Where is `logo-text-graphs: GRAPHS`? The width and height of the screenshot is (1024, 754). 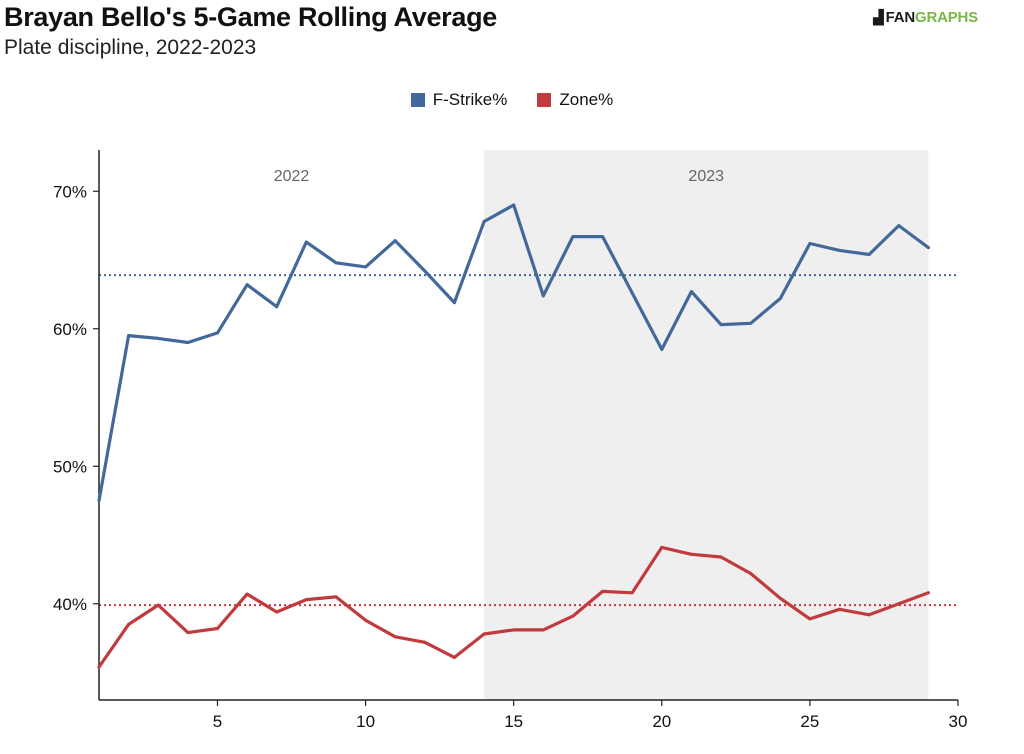 logo-text-graphs: GRAPHS is located at coordinates (946, 17).